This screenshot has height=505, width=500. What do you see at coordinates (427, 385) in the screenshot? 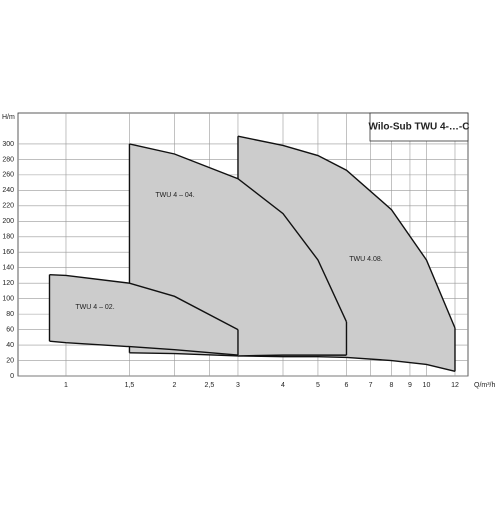
I see `x-tick-label: 10` at bounding box center [427, 385].